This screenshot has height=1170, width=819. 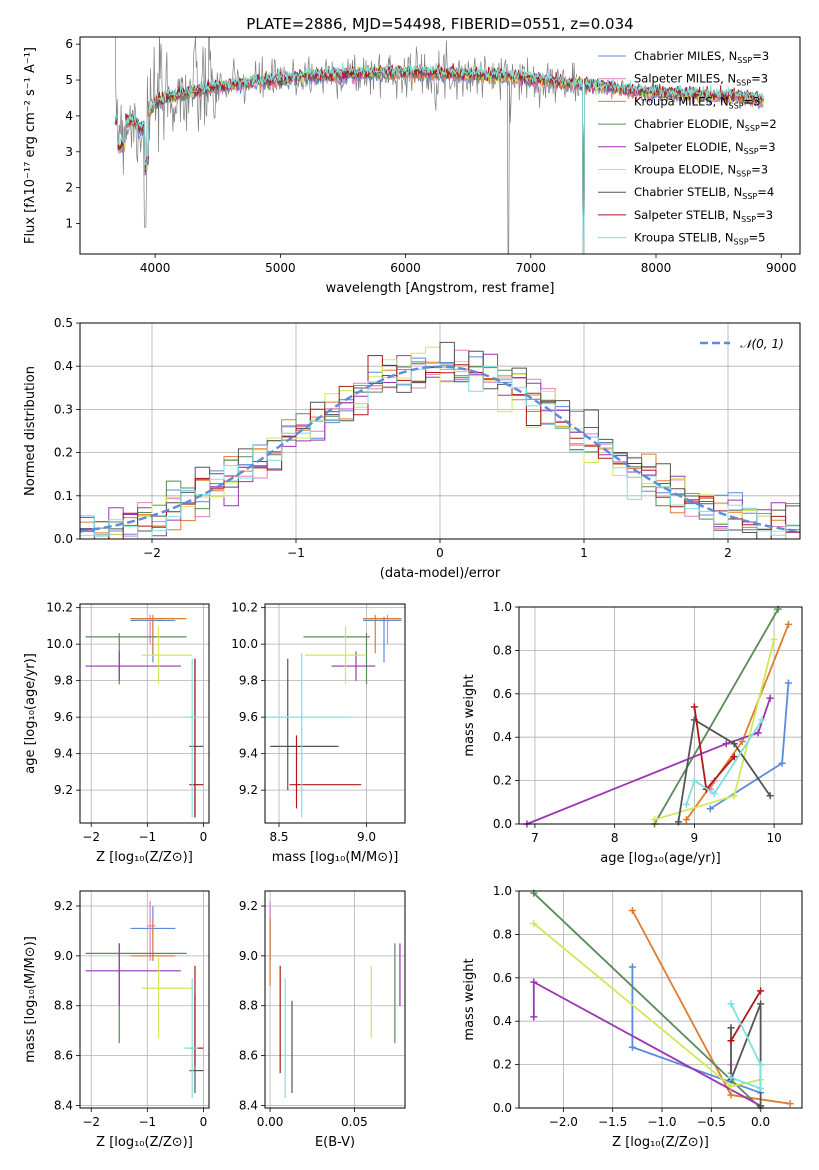 What do you see at coordinates (705, 148) in the screenshot?
I see `legend-label: Salpeter ELODIE, NSSP=3` at bounding box center [705, 148].